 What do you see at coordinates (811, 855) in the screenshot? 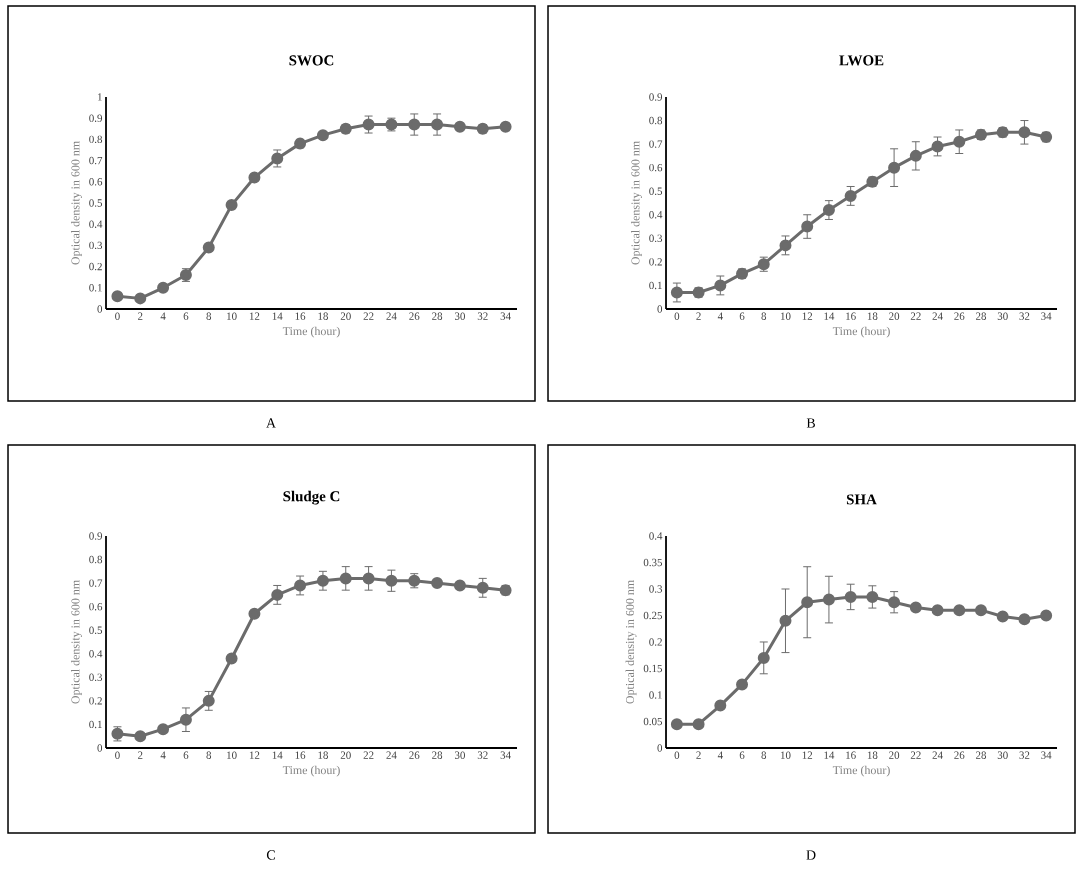
I see `text: D` at bounding box center [811, 855].